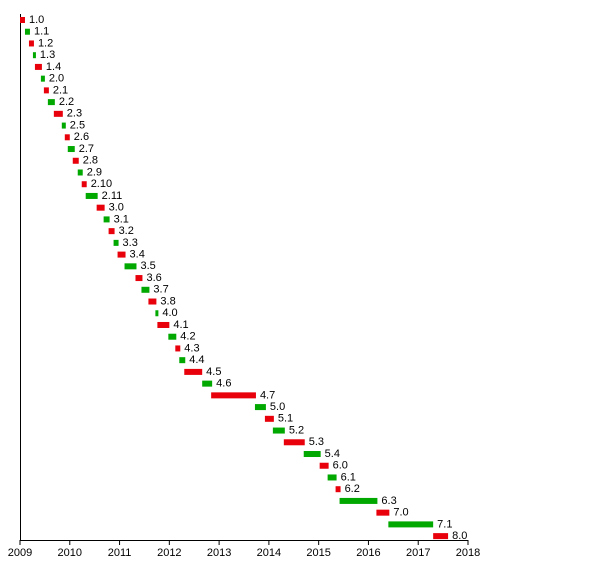 This screenshot has width=600, height=573. Describe the element at coordinates (368, 553) in the screenshot. I see `x-tick-label: 2016` at that location.